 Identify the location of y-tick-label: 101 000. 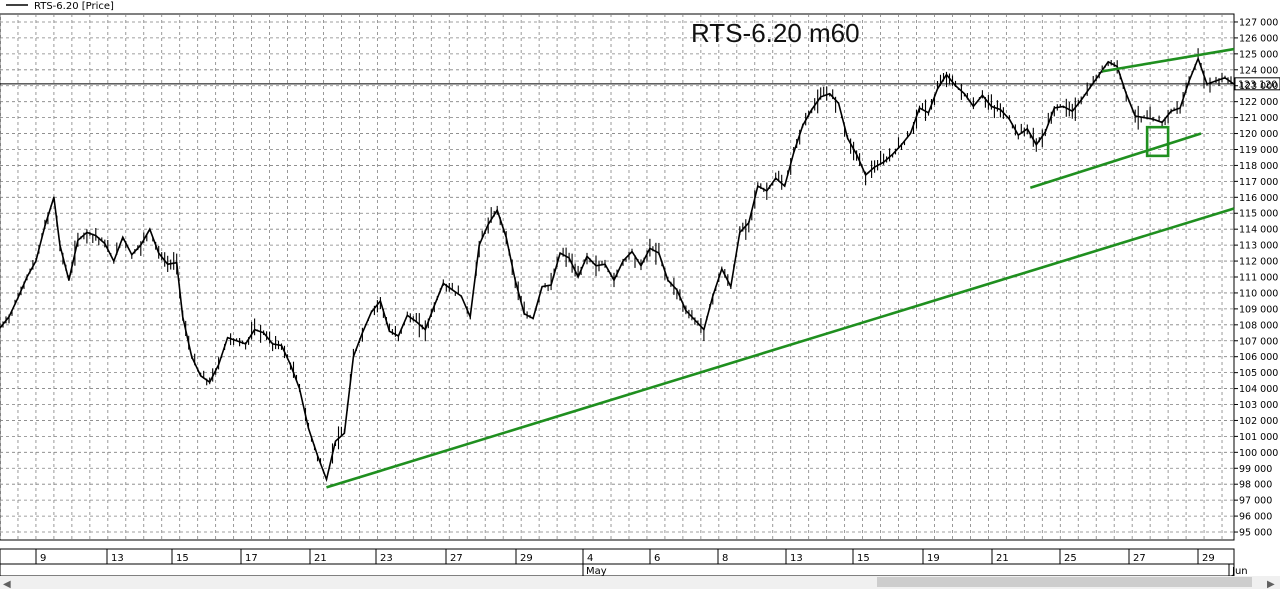
(1258, 437).